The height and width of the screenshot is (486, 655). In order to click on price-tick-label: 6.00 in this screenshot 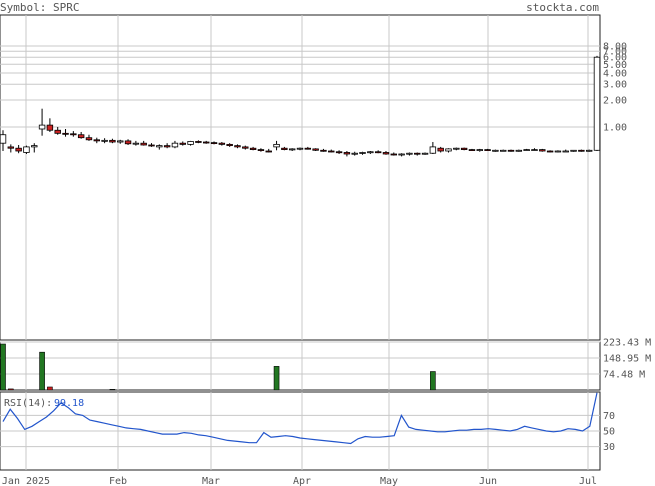, I will do `click(615, 58)`.